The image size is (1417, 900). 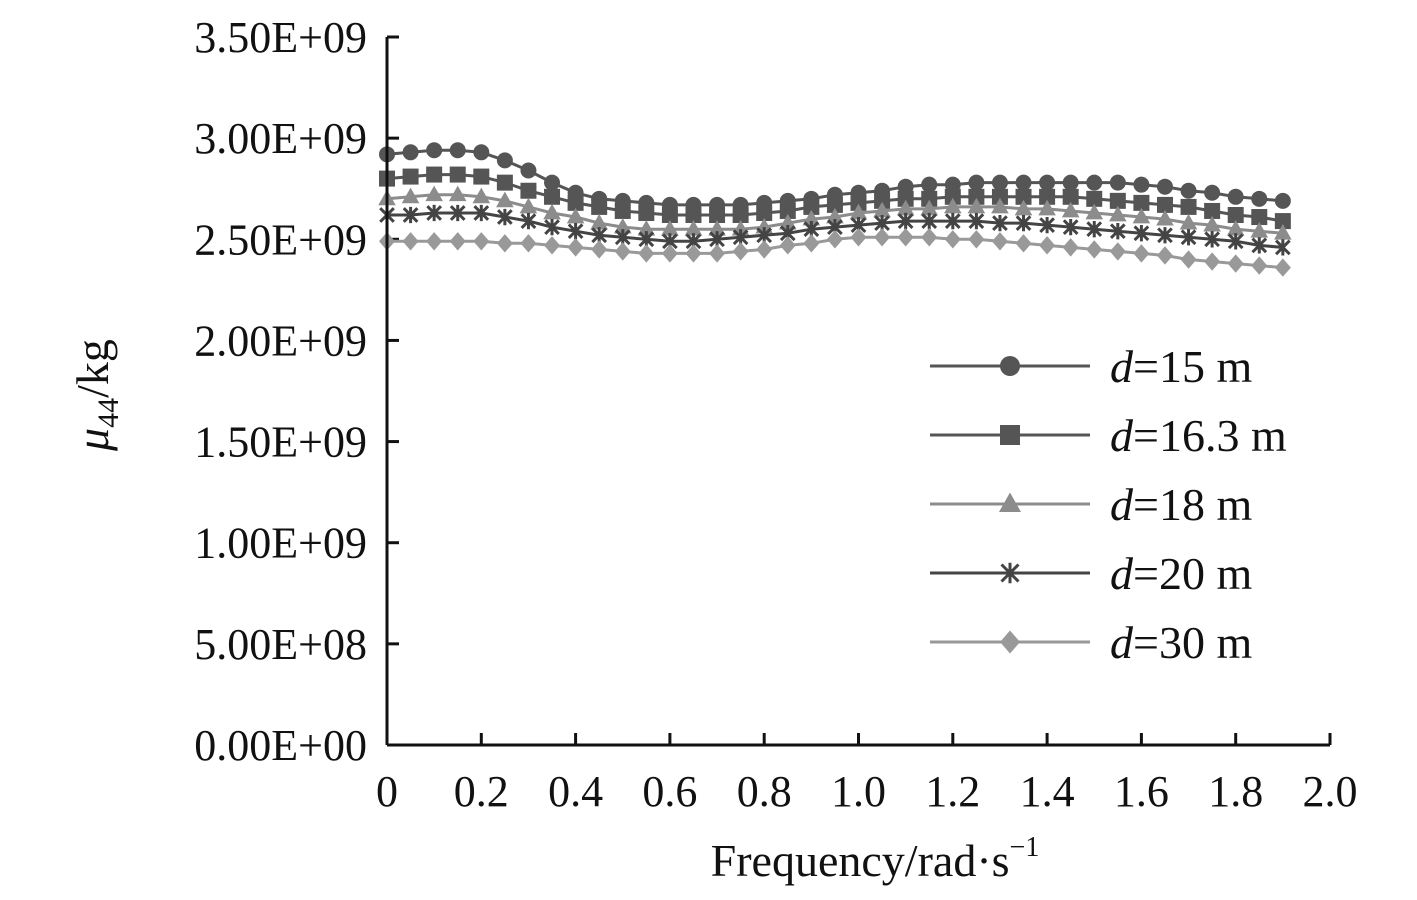 I want to click on legend-label: d=20 m, so click(x=1181, y=573).